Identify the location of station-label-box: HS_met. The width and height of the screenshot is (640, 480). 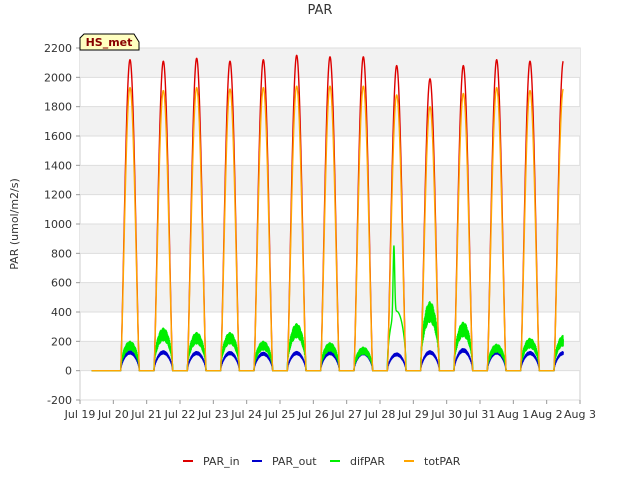
(109, 42).